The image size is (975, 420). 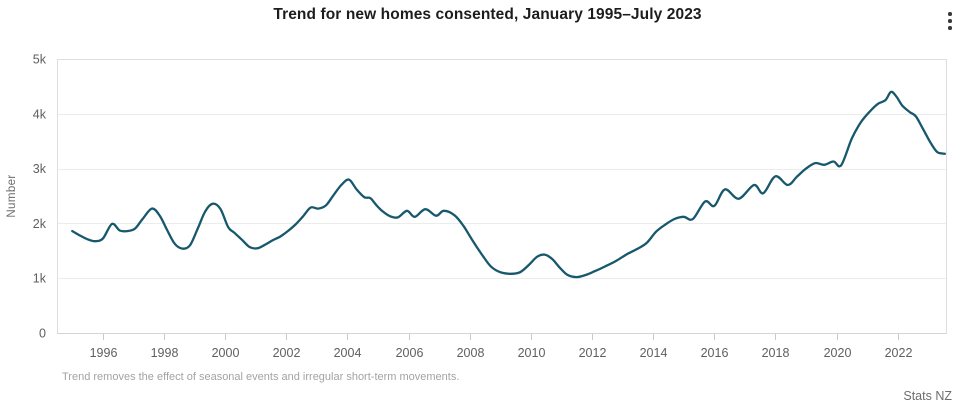 What do you see at coordinates (927, 396) in the screenshot?
I see `attribution-label: Stats NZ` at bounding box center [927, 396].